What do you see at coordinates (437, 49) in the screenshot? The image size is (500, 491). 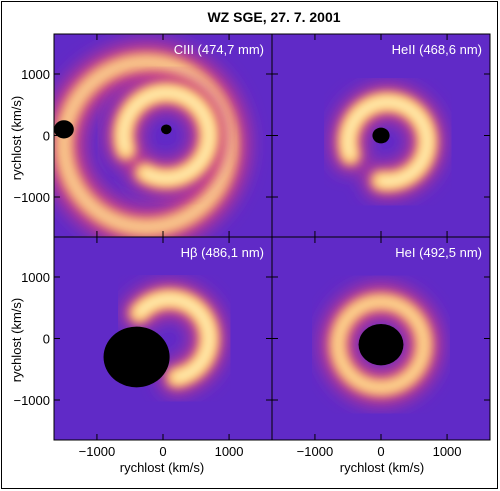 I see `panel-label: HeII (468,6 nm)` at bounding box center [437, 49].